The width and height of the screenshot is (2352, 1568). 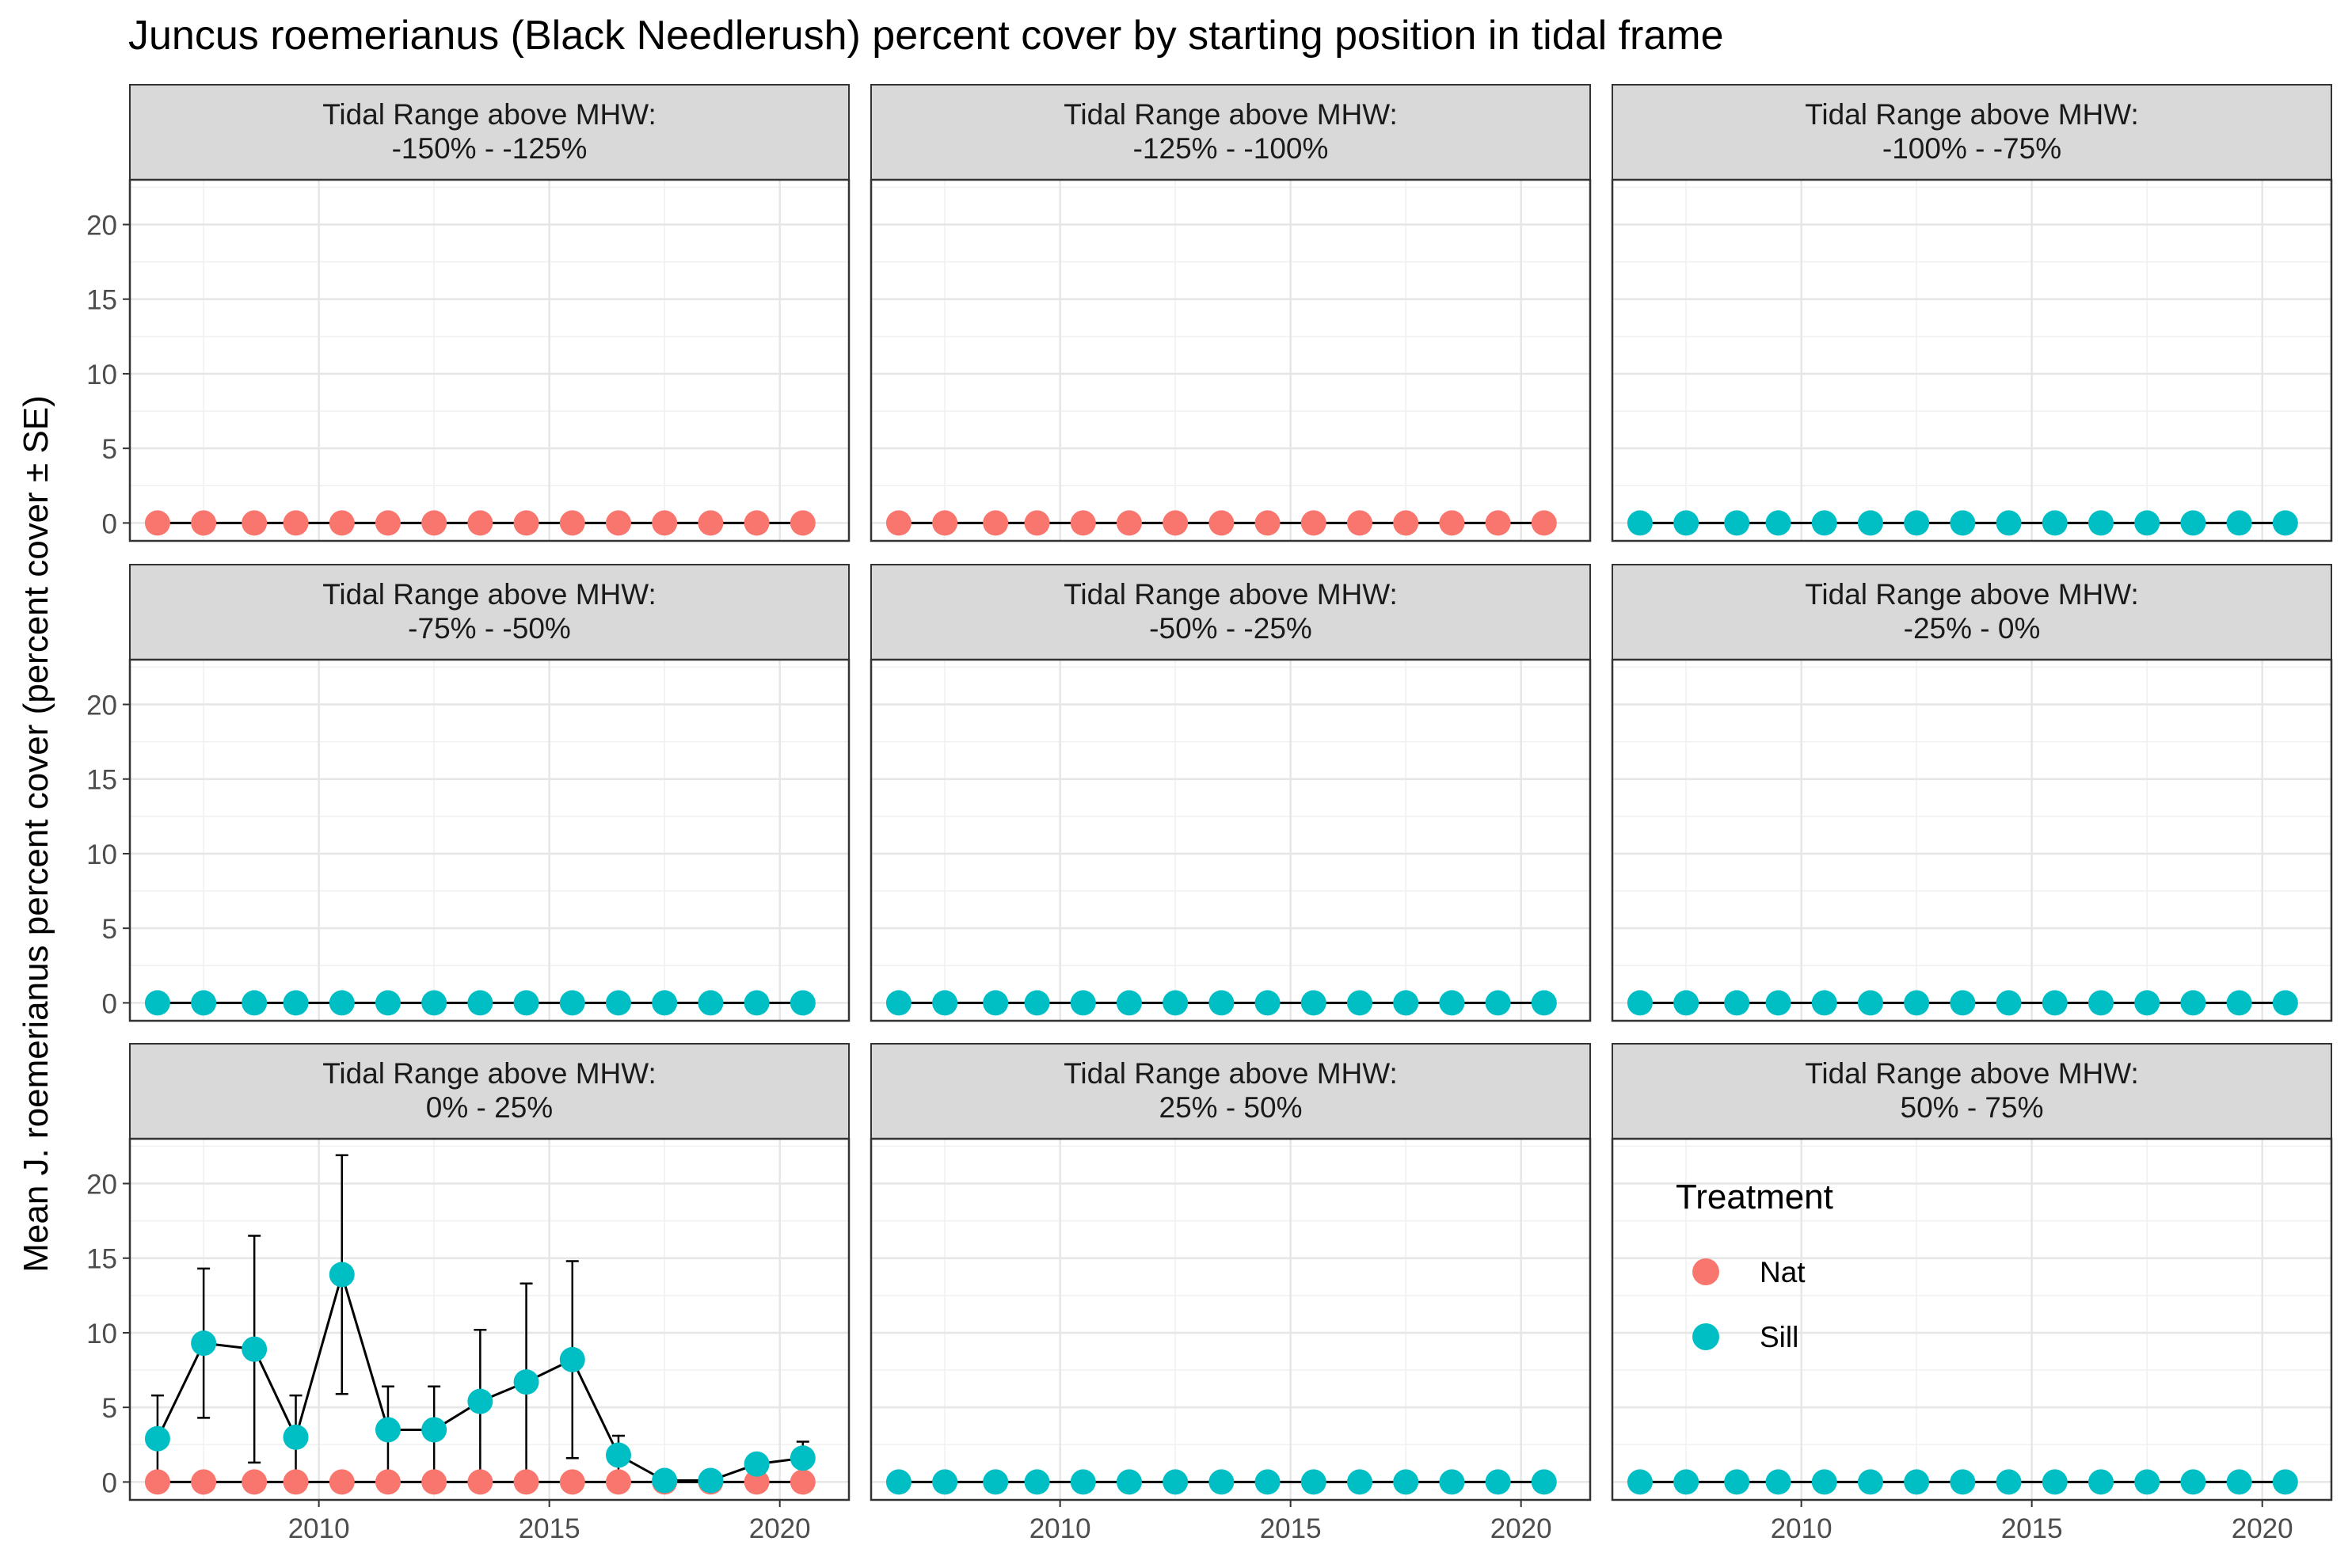 I want to click on y-tick-label: 10, so click(x=101, y=375).